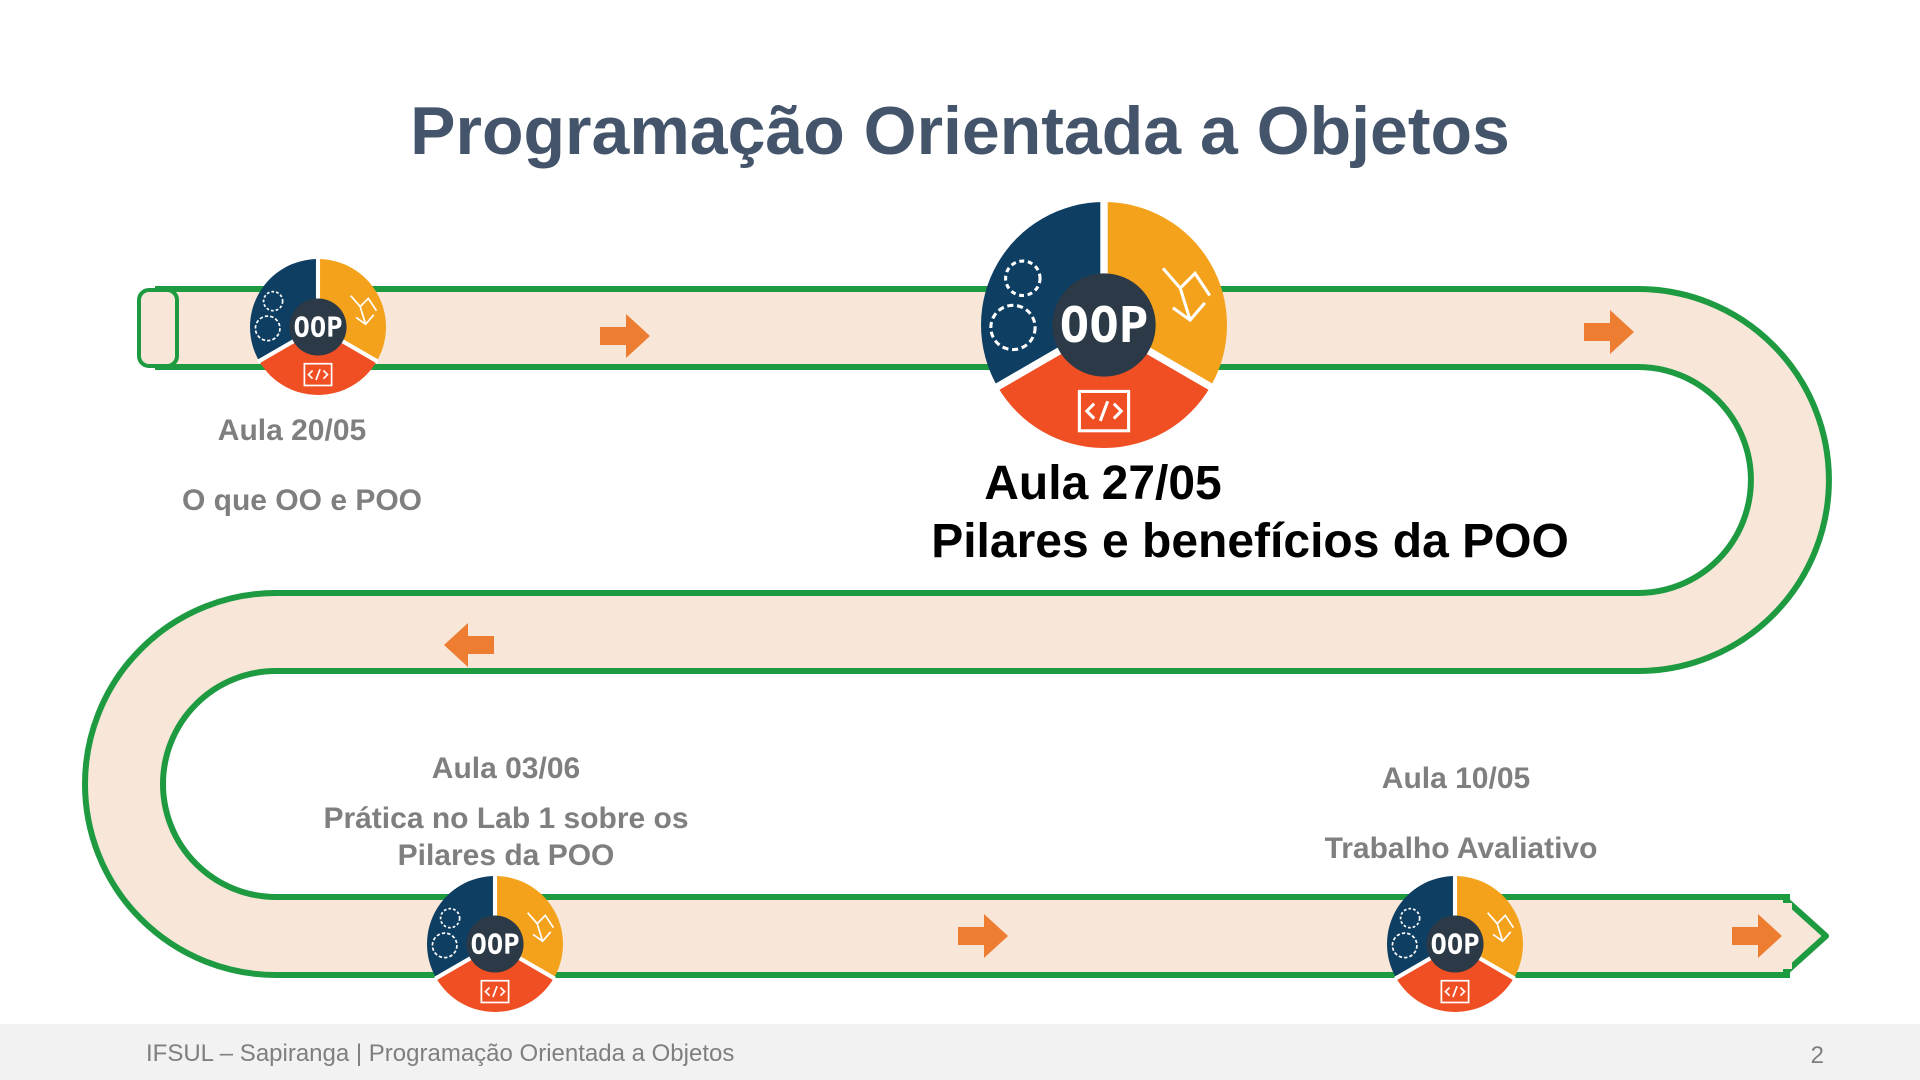 The width and height of the screenshot is (1920, 1080). What do you see at coordinates (1817, 1055) in the screenshot?
I see `page-number: 2` at bounding box center [1817, 1055].